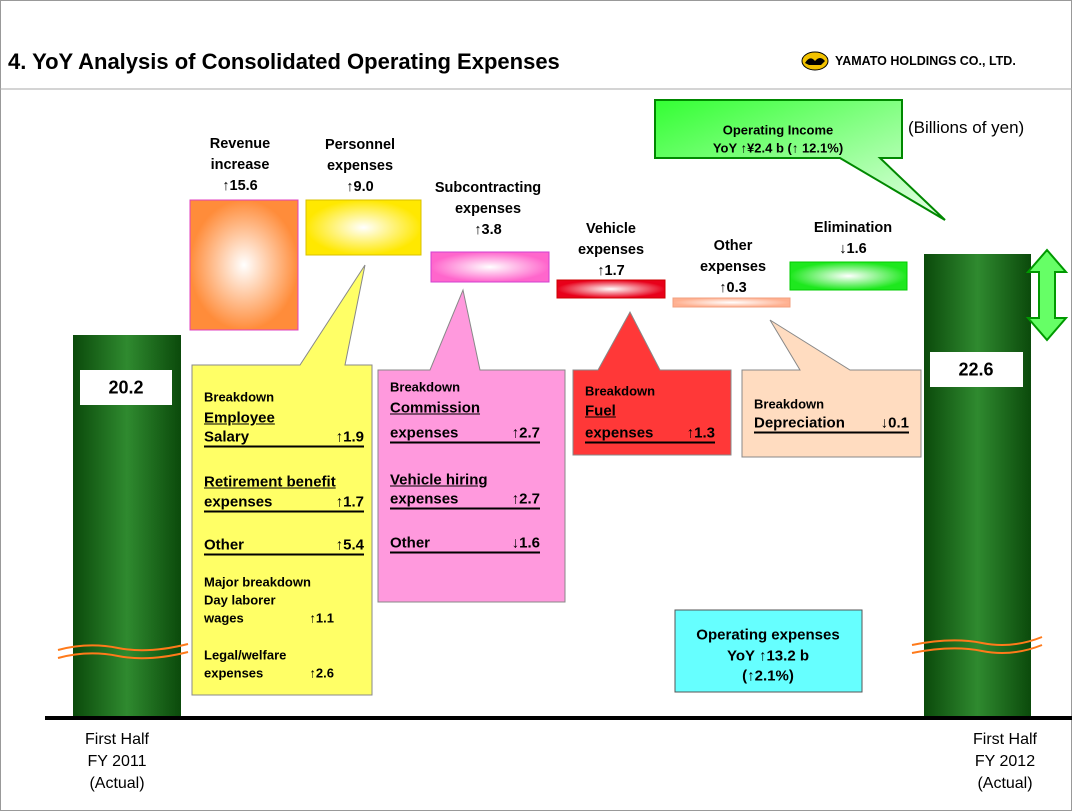 The height and width of the screenshot is (811, 1072). I want to click on item-name: Legal/welfare, so click(245, 655).